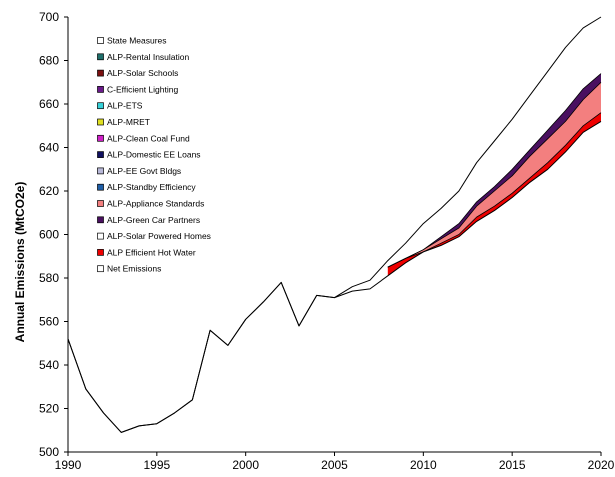  What do you see at coordinates (159, 236) in the screenshot?
I see `legend-label: ALP-Solar Powered Homes` at bounding box center [159, 236].